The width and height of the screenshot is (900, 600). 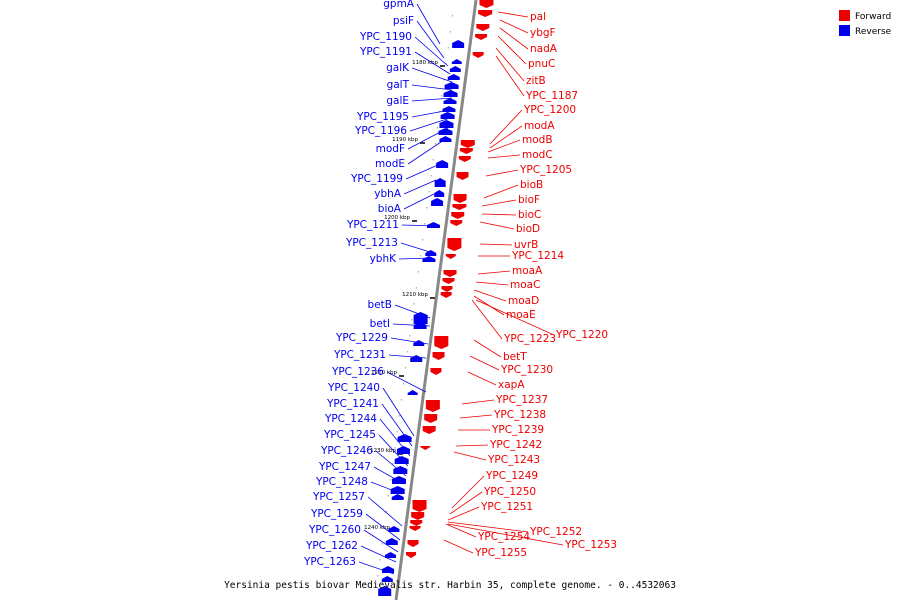 I want to click on forward-gene-label: nadA, so click(x=544, y=49).